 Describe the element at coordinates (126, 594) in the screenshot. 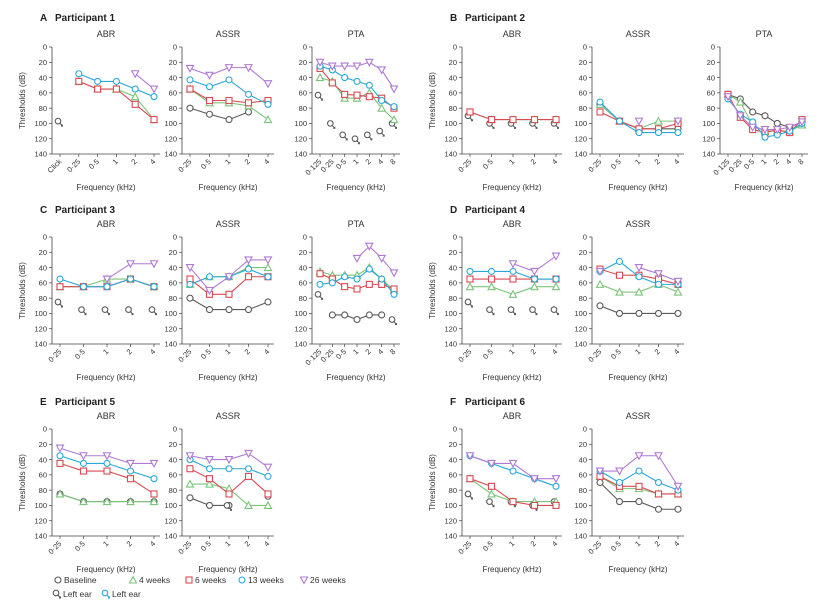

I see `legend-label-left-ear-2: Left ear` at that location.